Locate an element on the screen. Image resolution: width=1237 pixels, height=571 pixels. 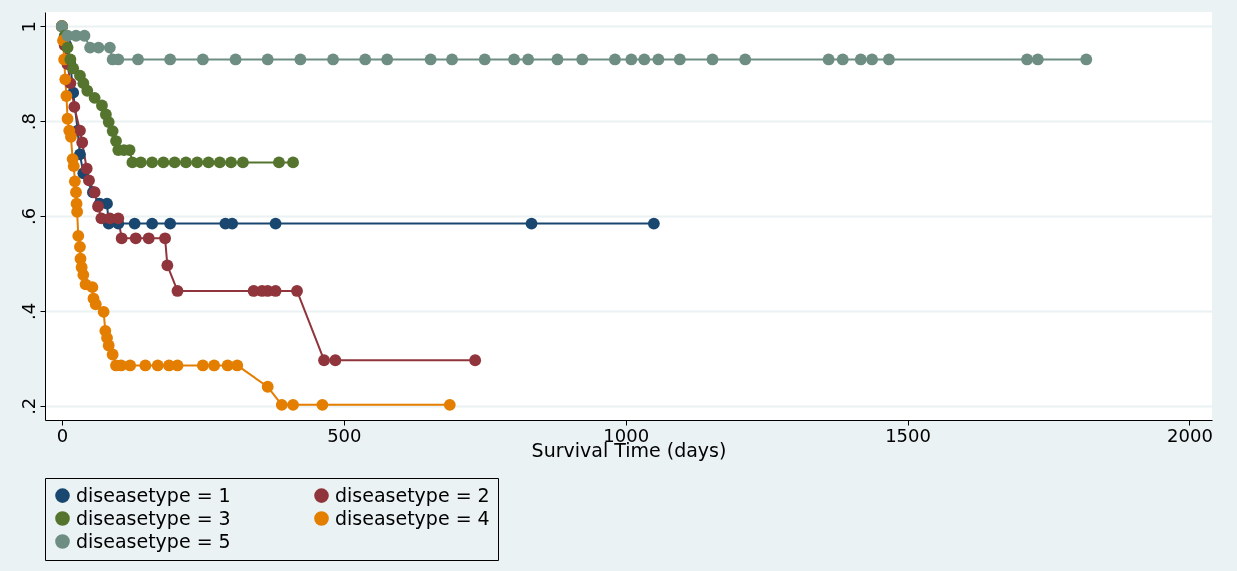
x-tick-label: 1500 is located at coordinates (908, 435).